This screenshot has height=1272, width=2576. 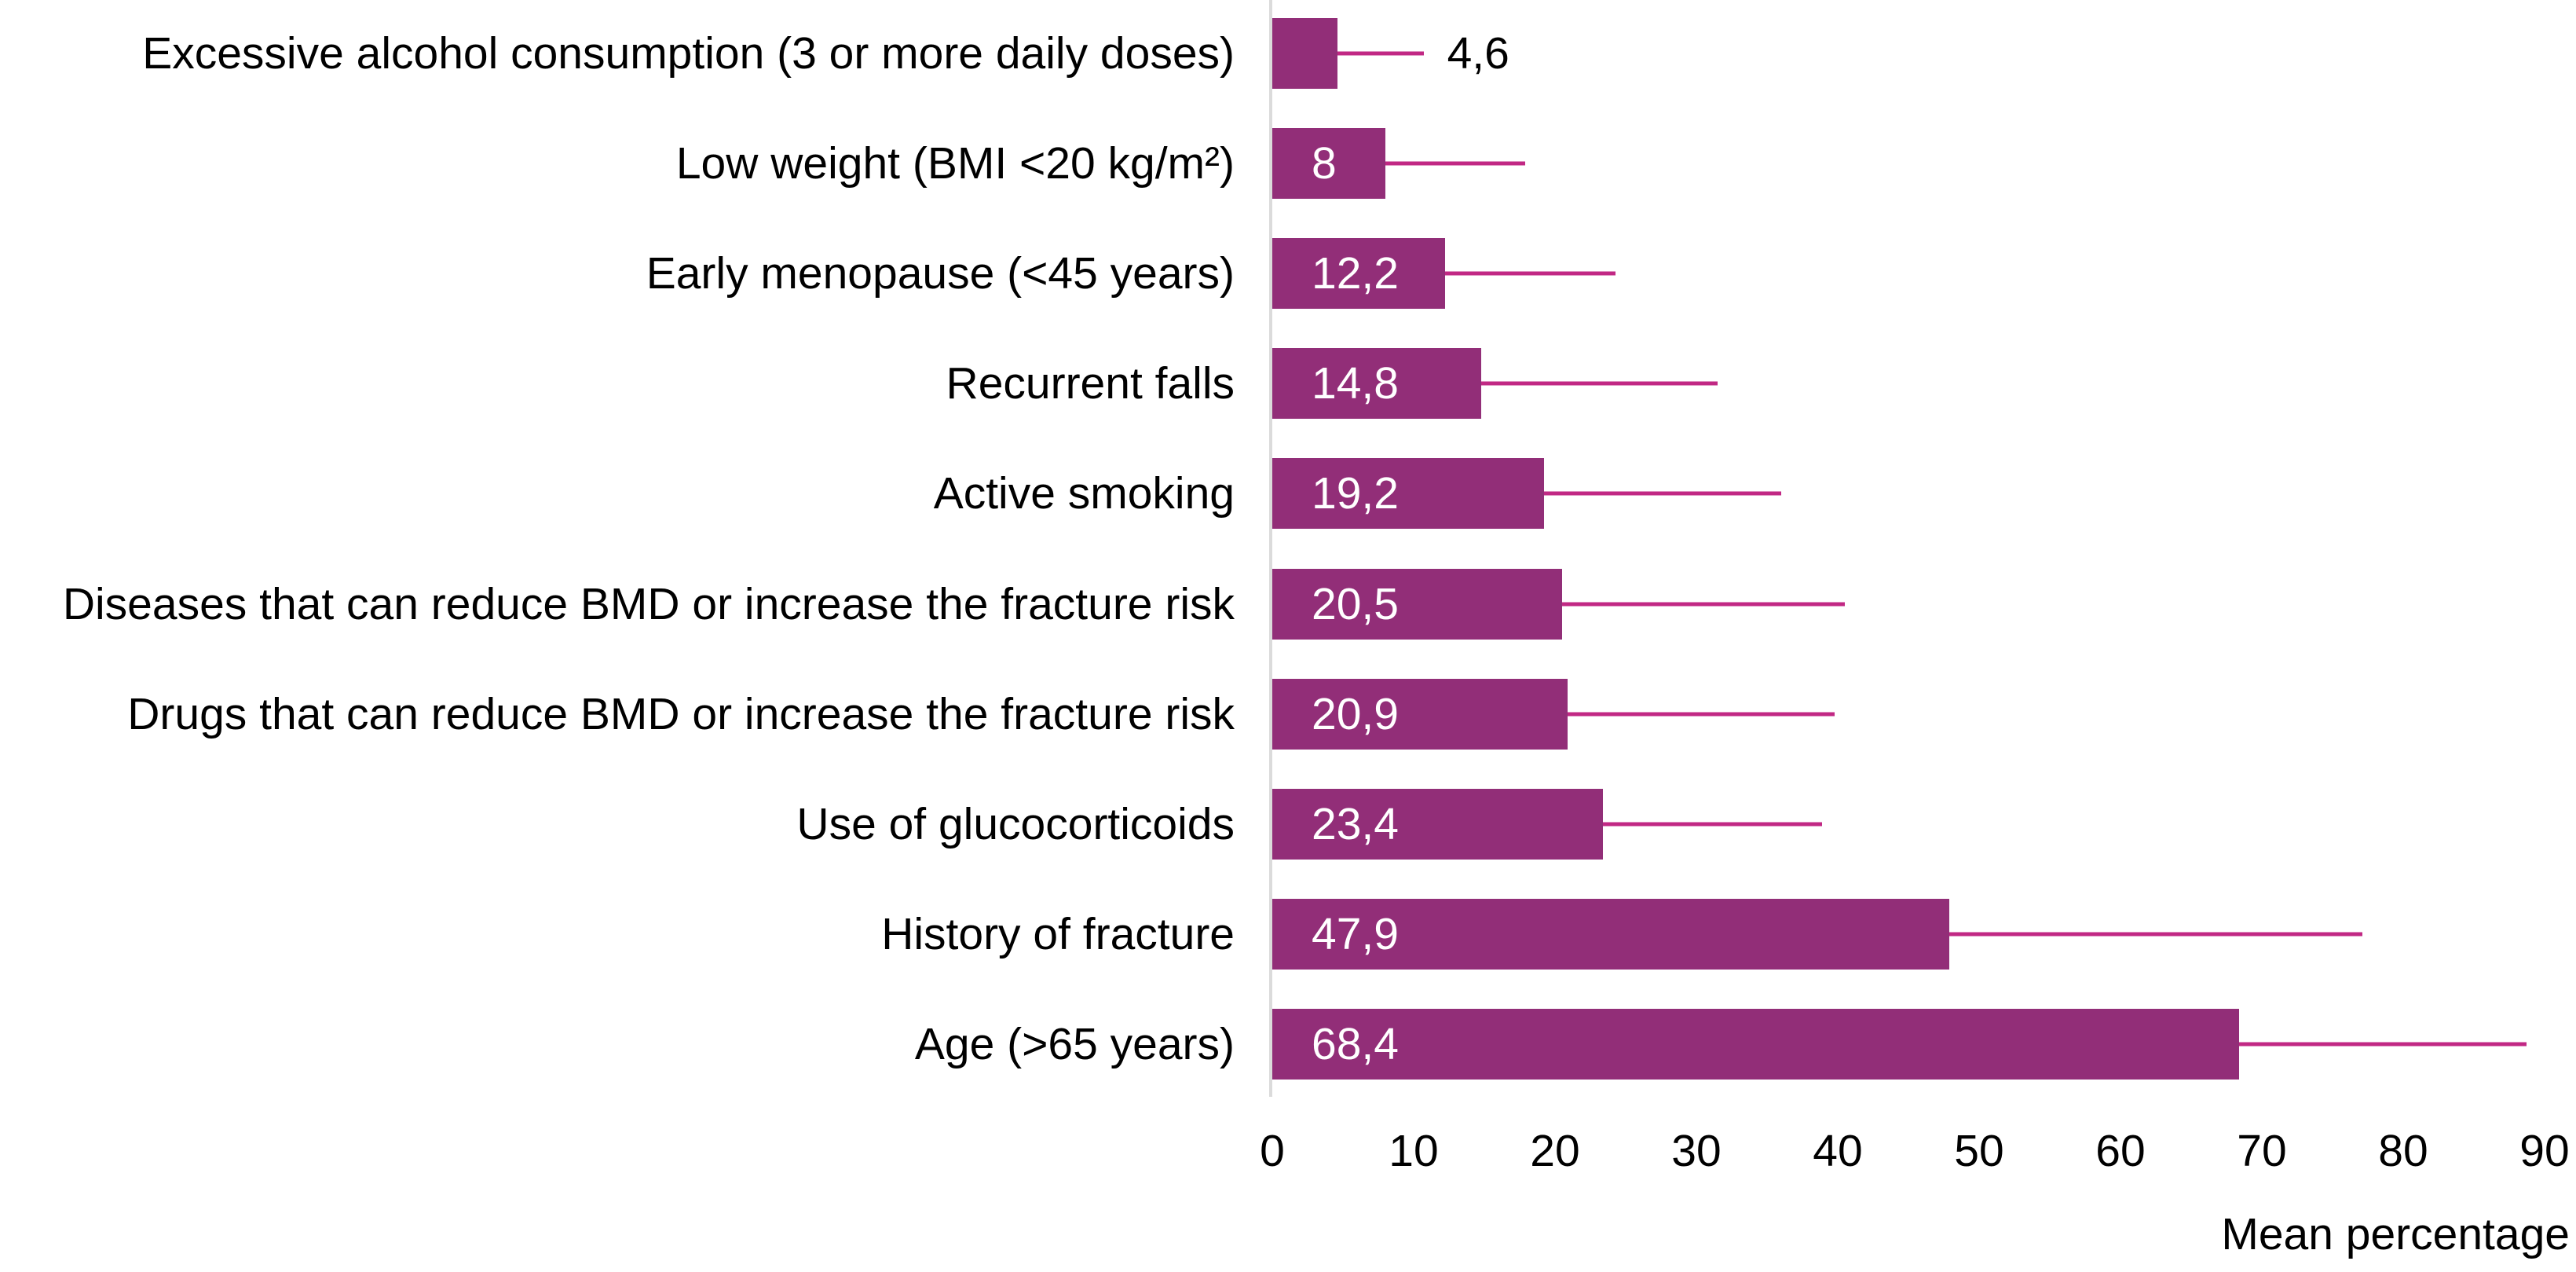 What do you see at coordinates (1016, 823) in the screenshot?
I see `category-label: Use of glucocorticoids` at bounding box center [1016, 823].